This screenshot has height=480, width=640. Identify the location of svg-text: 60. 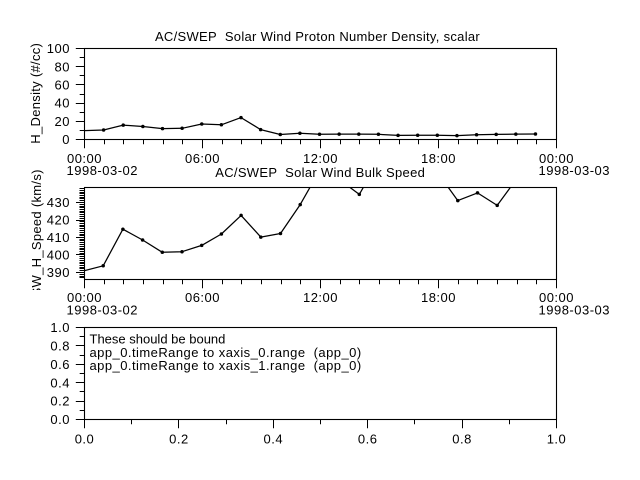
(62, 85).